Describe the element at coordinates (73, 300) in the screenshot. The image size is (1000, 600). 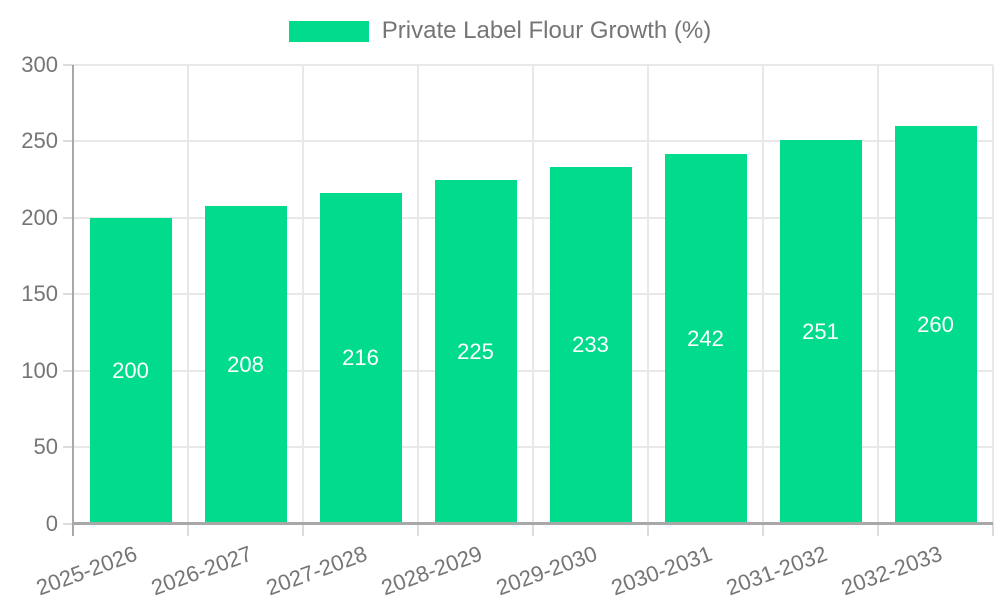
I see `y-axis-line` at that location.